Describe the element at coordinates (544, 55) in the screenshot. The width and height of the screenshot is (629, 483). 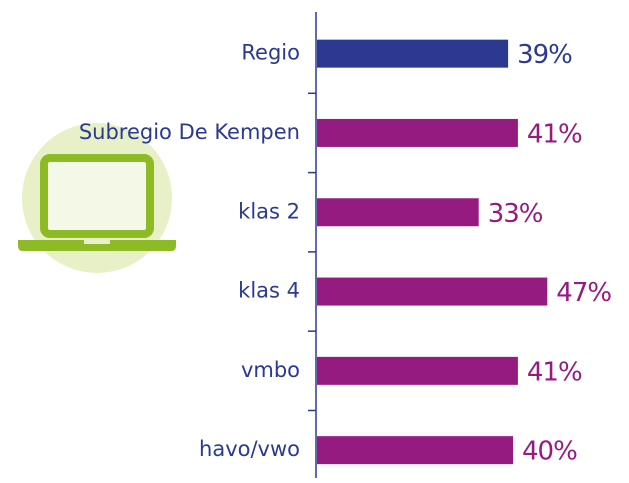
I see `value-label: 39%` at that location.